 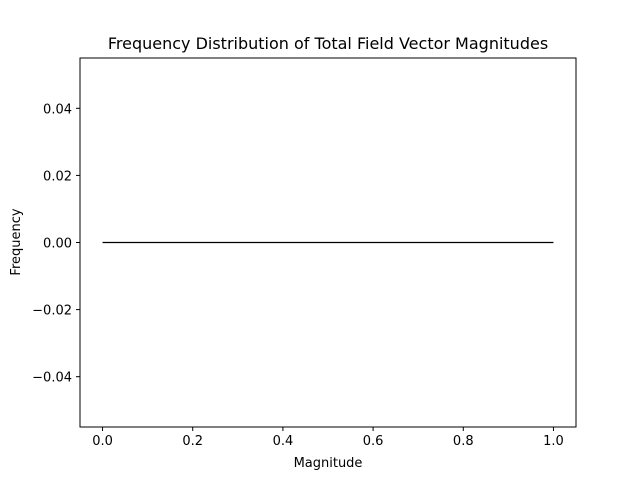 I want to click on y-tick-label: 0.02, so click(x=57, y=176).